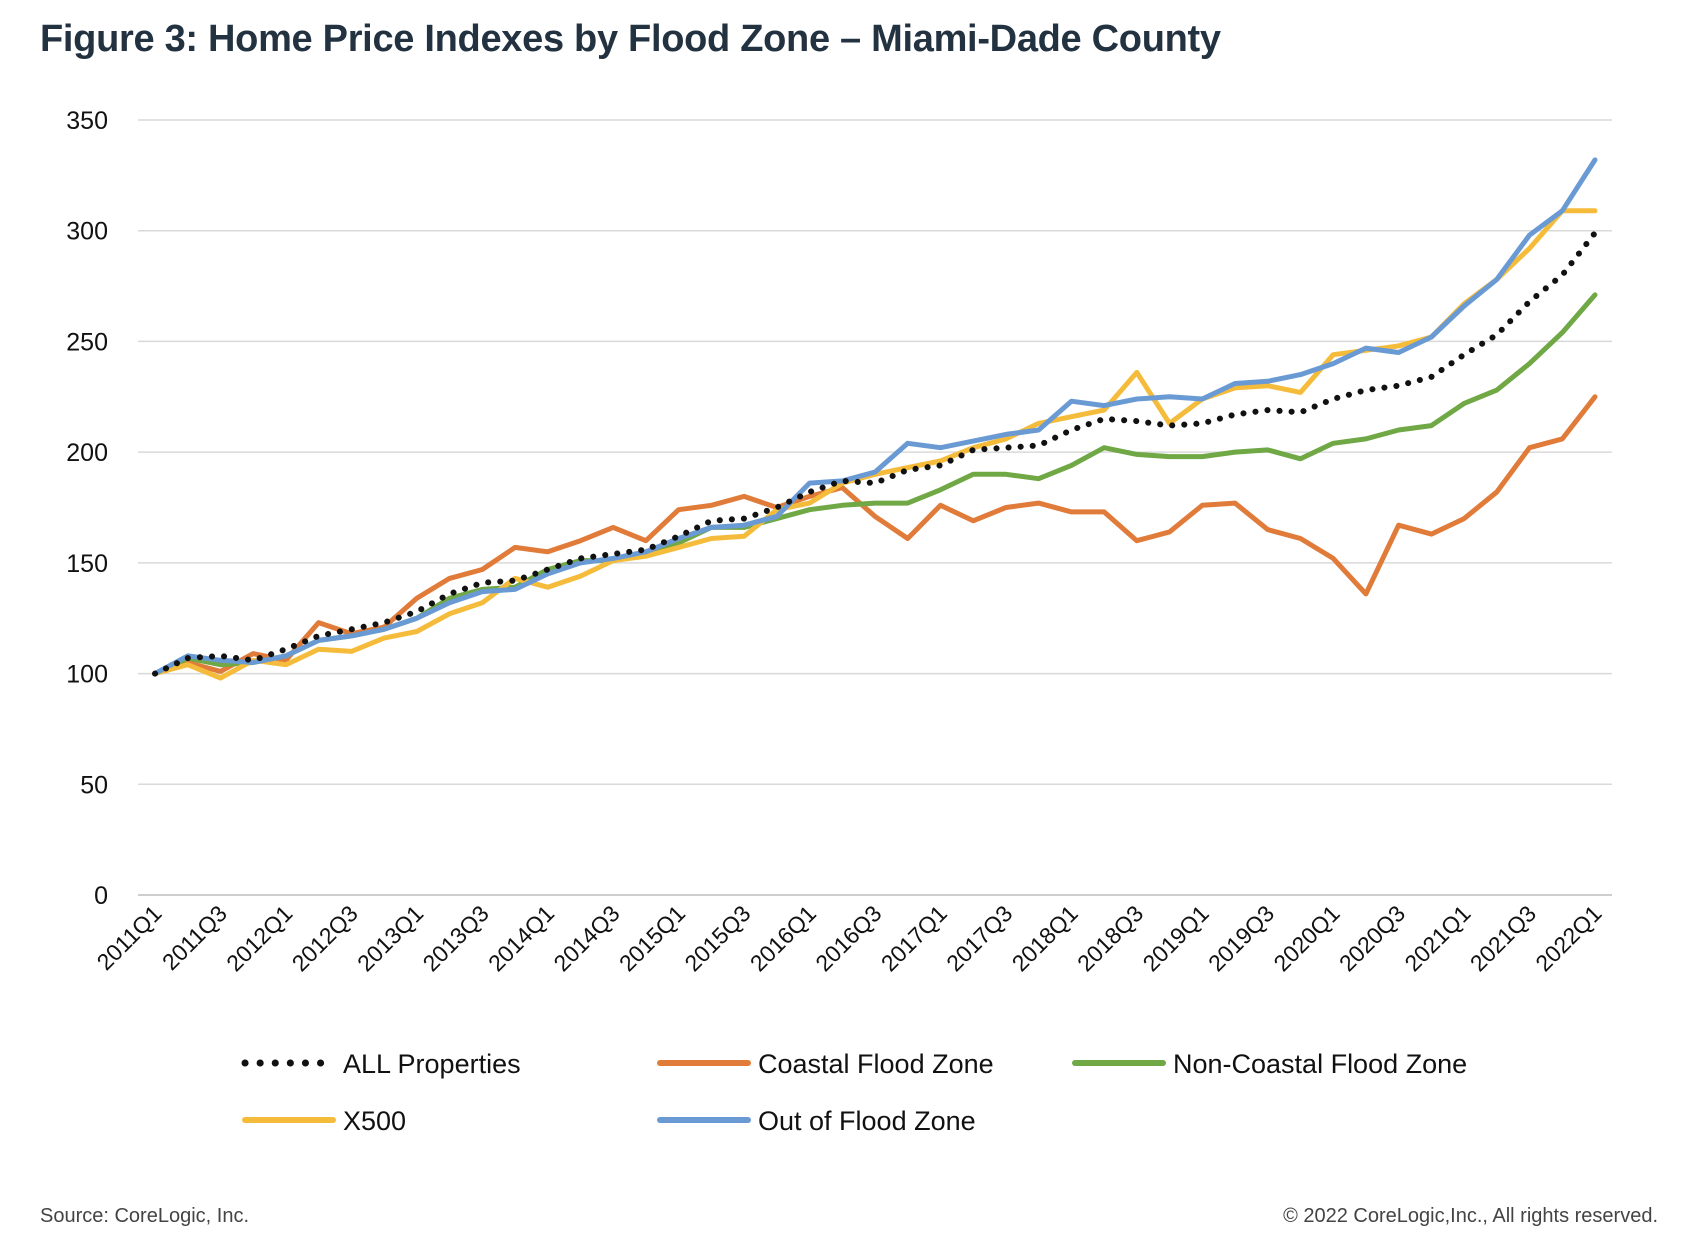 The width and height of the screenshot is (1688, 1248). Describe the element at coordinates (1110, 938) in the screenshot. I see `x-tick-label: 2018Q3` at that location.